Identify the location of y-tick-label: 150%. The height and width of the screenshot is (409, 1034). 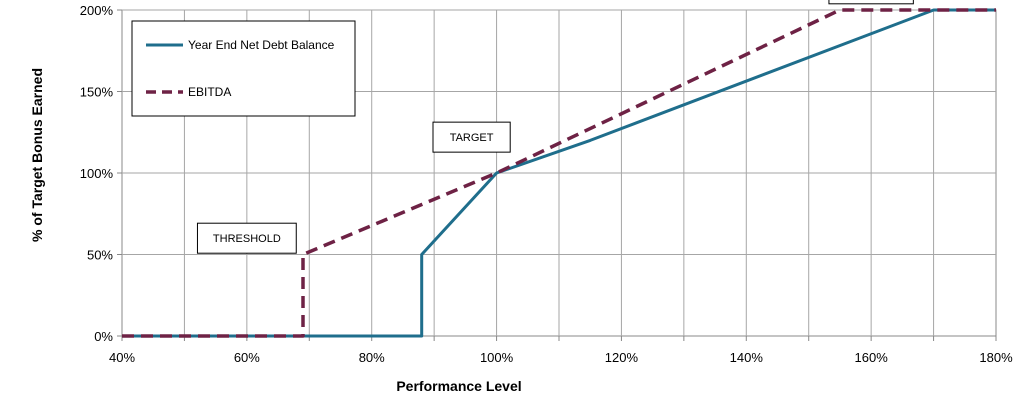
(97, 92).